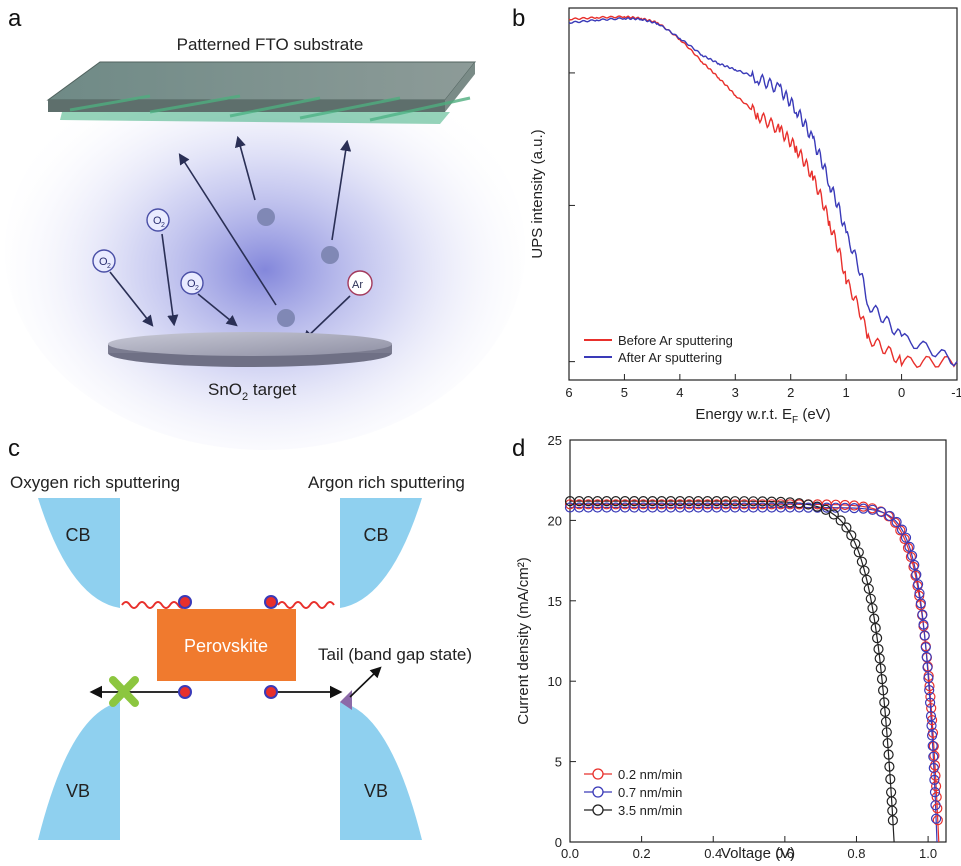 The width and height of the screenshot is (961, 866). What do you see at coordinates (261, 92) in the screenshot?
I see `fto-substrate` at bounding box center [261, 92].